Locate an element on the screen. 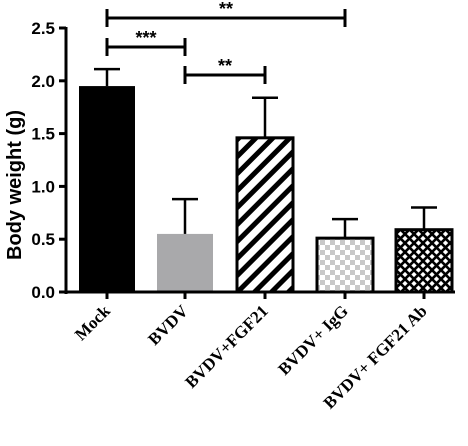 The height and width of the screenshot is (446, 468). y-tick-label: 2.5 is located at coordinates (43, 28).